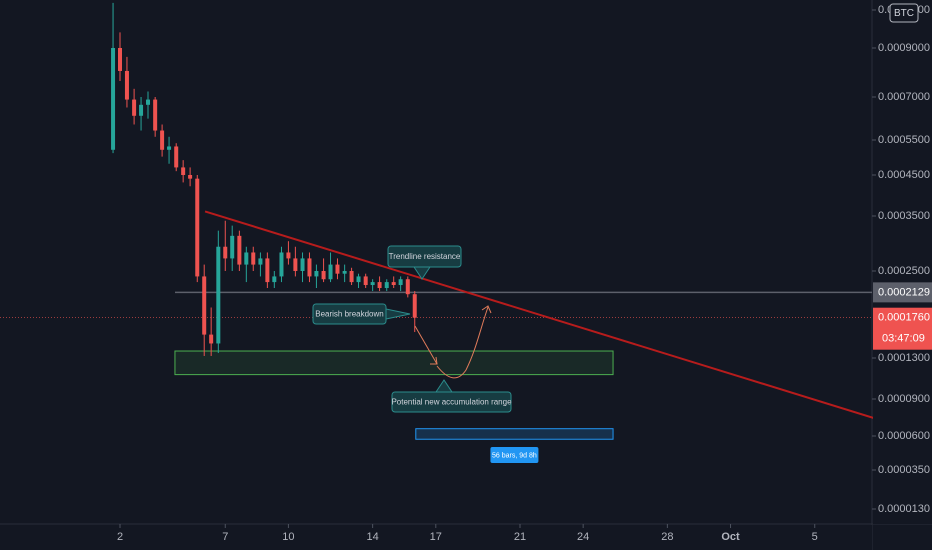 Image resolution: width=932 pixels, height=550 pixels. I want to click on callout-text: Bearish breakdown, so click(349, 314).